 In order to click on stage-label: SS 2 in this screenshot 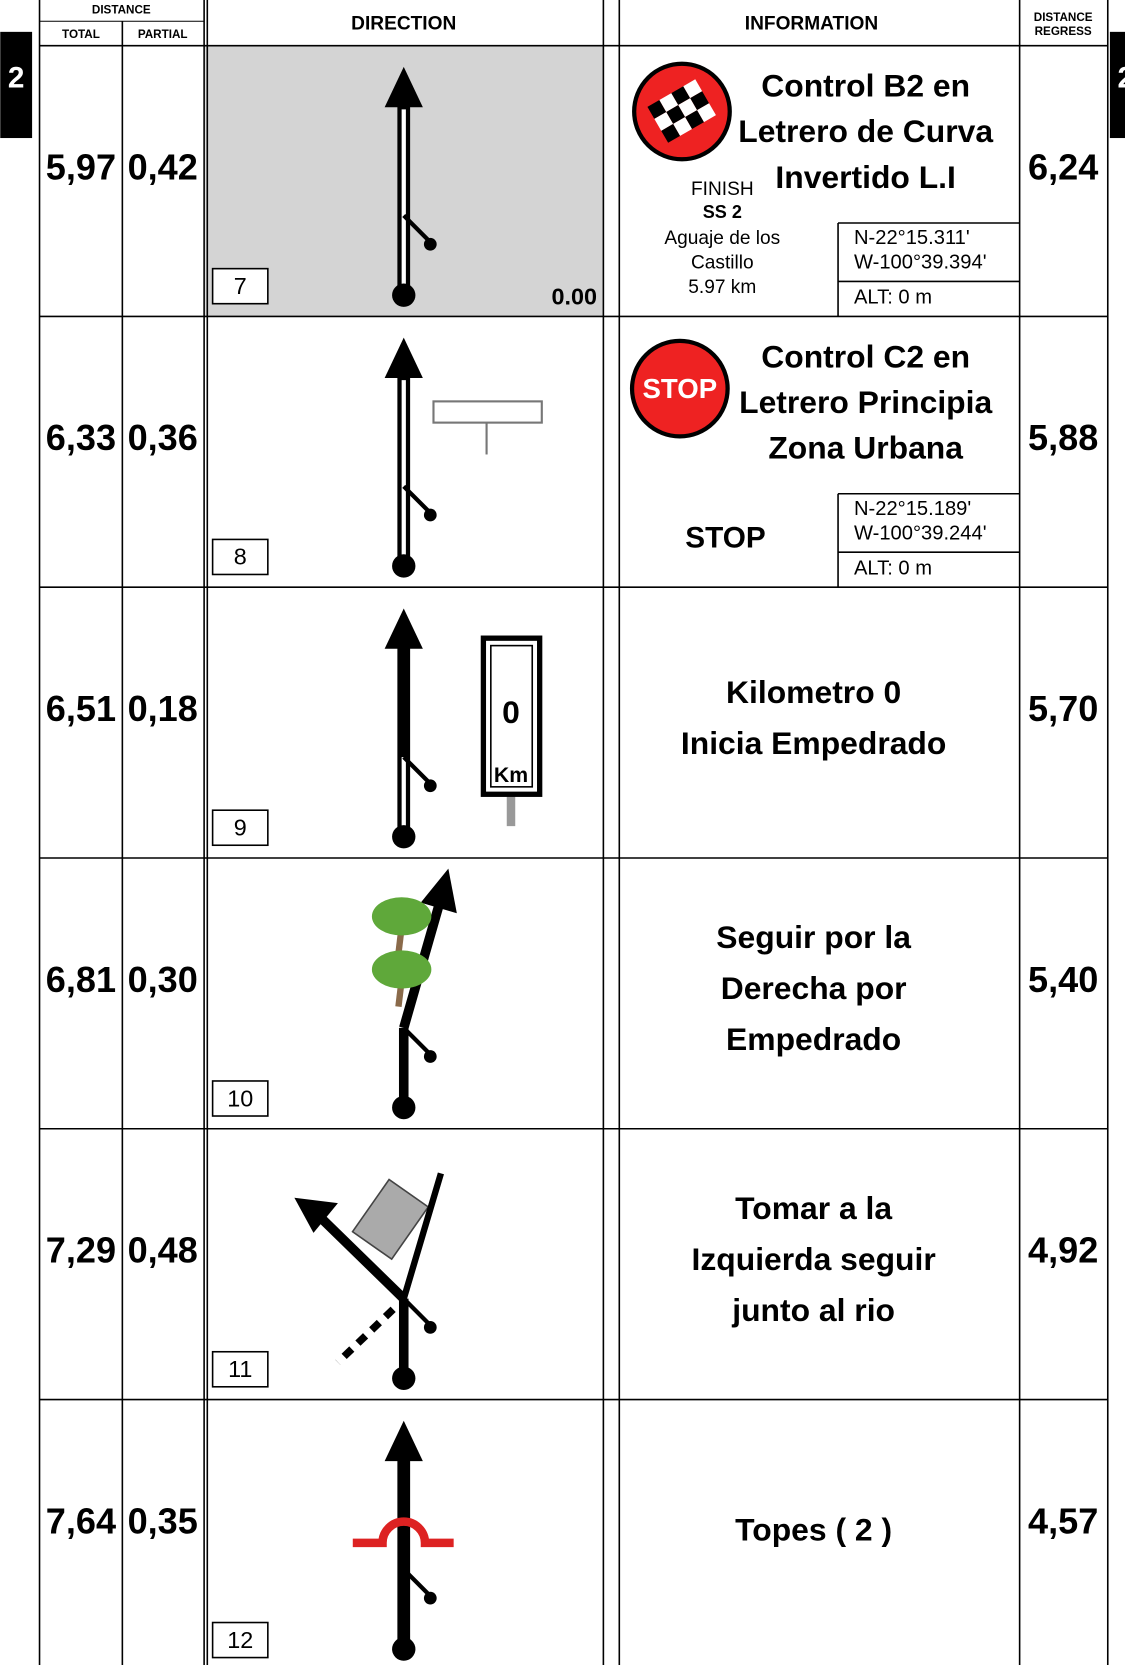, I will do `click(722, 212)`.